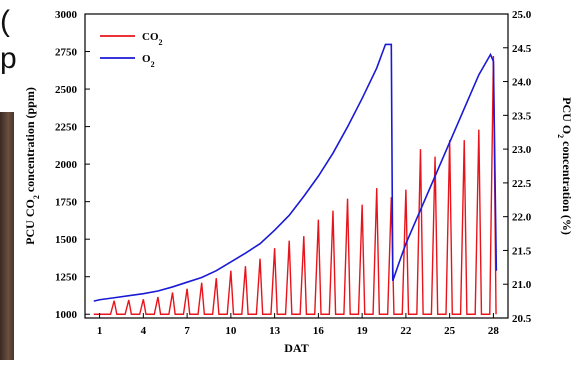 The image size is (578, 365). I want to click on y-right-tick-label: 23.0, so click(522, 150).